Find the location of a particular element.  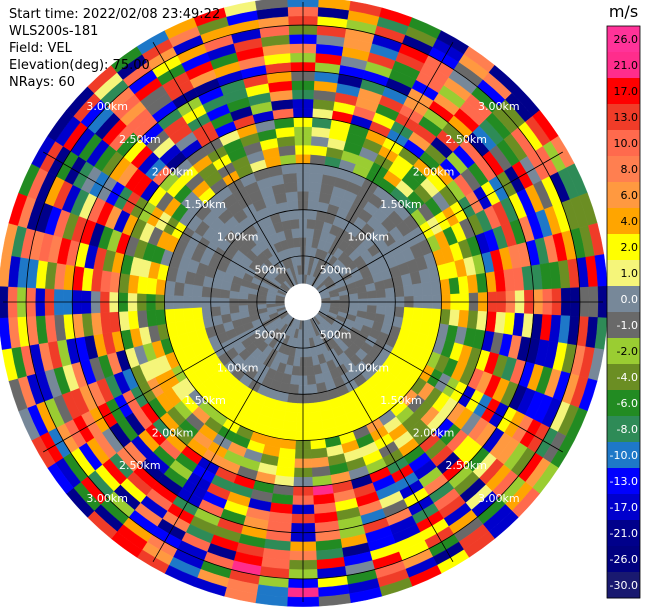

colorbar-tick-label: 26.0 is located at coordinates (626, 39).